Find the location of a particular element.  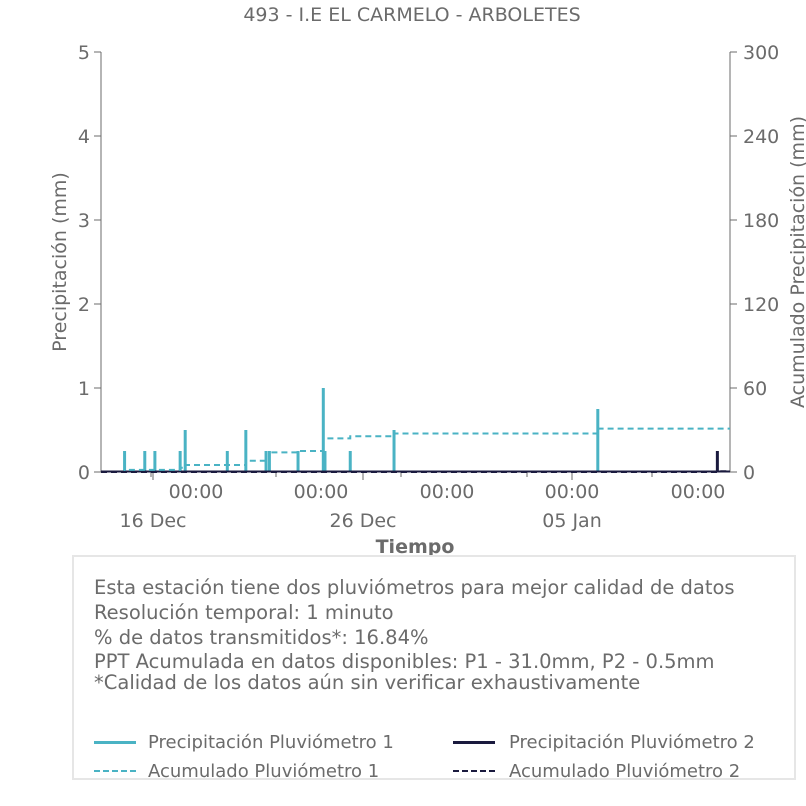

legend-swatch-a2 is located at coordinates (474, 771).